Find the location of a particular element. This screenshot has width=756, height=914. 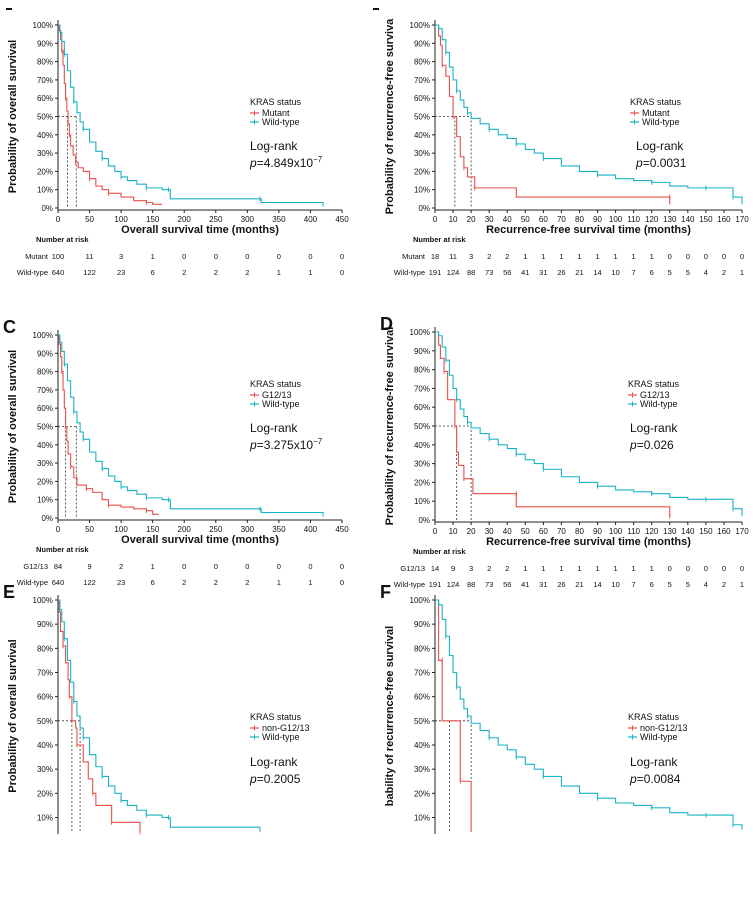

p-value-number: =0.0031 is located at coordinates (665, 163).